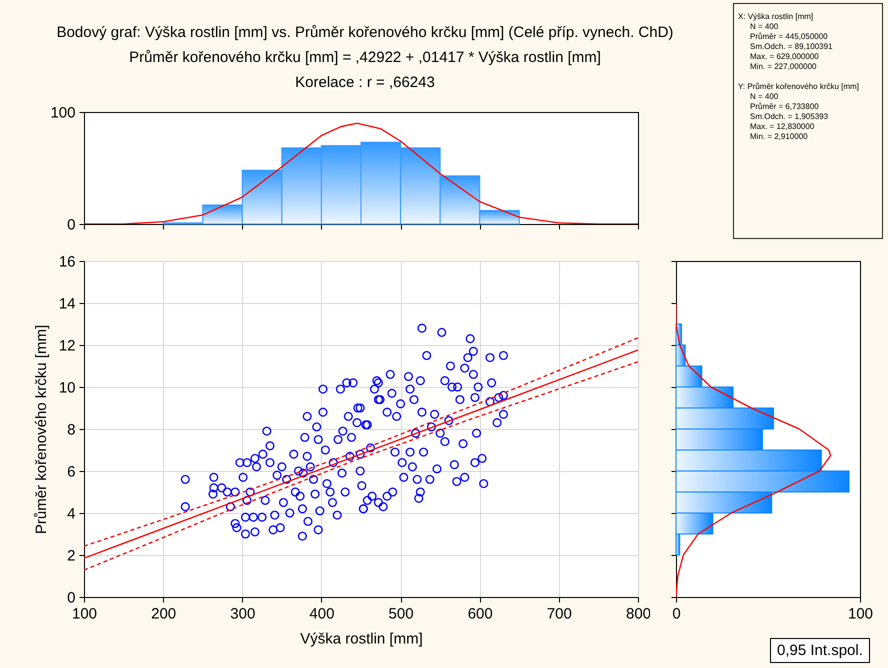 This screenshot has width=888, height=668. What do you see at coordinates (480, 614) in the screenshot?
I see `x-tick-label: 600` at bounding box center [480, 614].